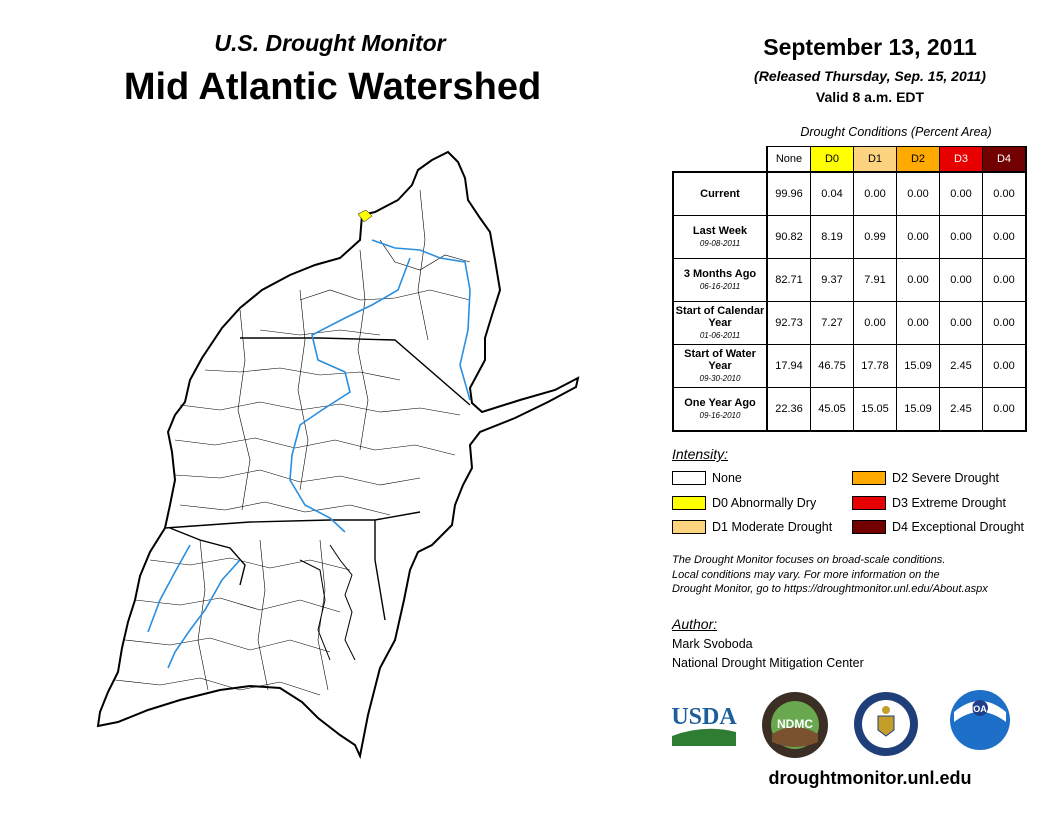  I want to click on row-label: Current, so click(720, 193).